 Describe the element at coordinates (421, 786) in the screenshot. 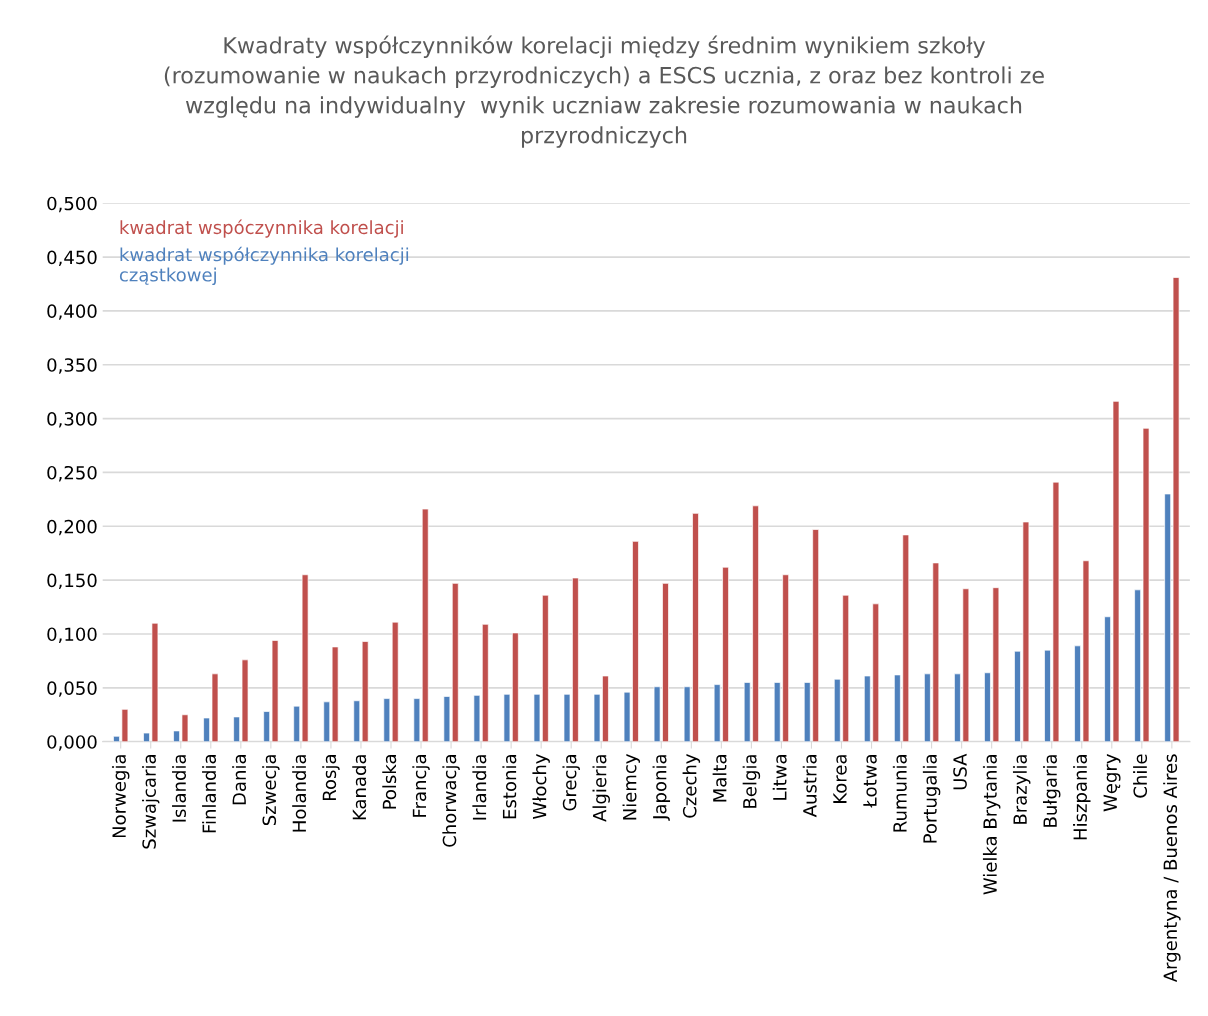

I see `x-tick-label: Francja` at that location.